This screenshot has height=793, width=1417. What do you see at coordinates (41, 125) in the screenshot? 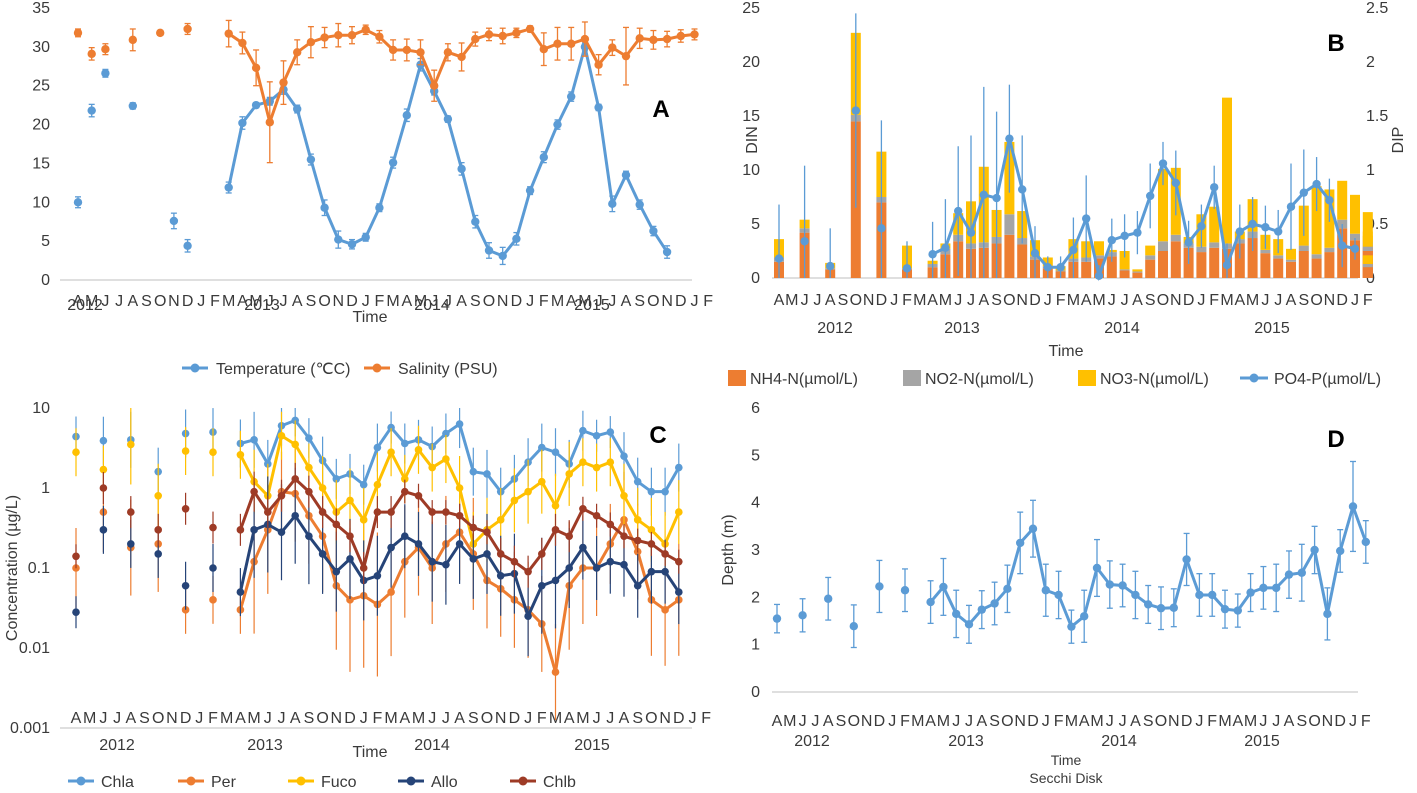
I see `y-tick-label: 20` at bounding box center [41, 125].